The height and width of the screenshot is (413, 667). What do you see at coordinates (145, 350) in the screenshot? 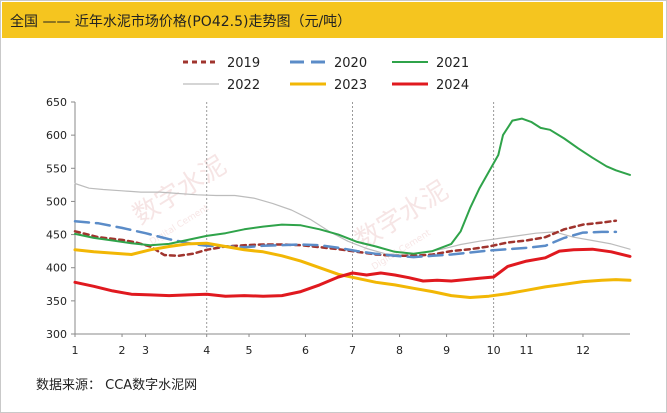
I see `x-tick-label: 3` at bounding box center [145, 350].